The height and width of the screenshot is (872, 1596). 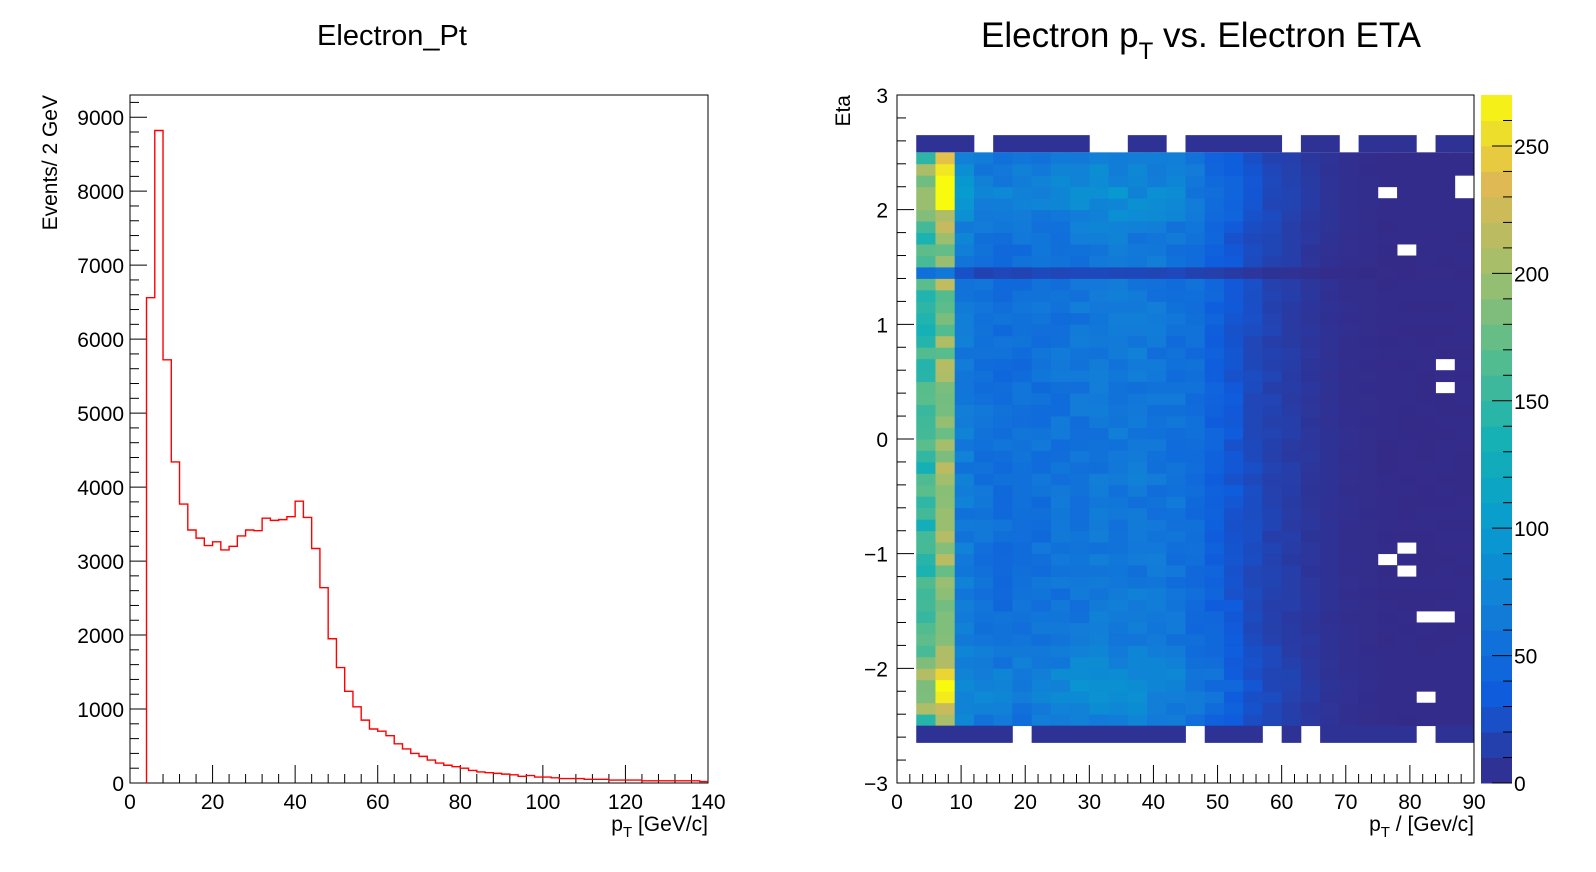 I want to click on heatmap-x-axis-label-main: p, so click(x=1375, y=824).